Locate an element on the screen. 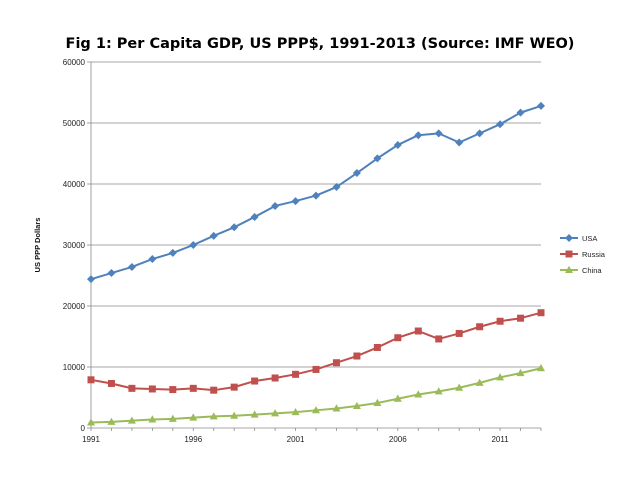 The image size is (640, 480). series-line-russia is located at coordinates (316, 351).